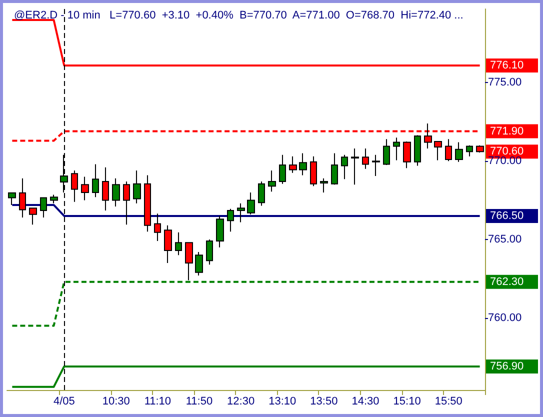 The image size is (543, 417). Describe the element at coordinates (407, 402) in the screenshot. I see `x-tick-label: 15:10` at that location.